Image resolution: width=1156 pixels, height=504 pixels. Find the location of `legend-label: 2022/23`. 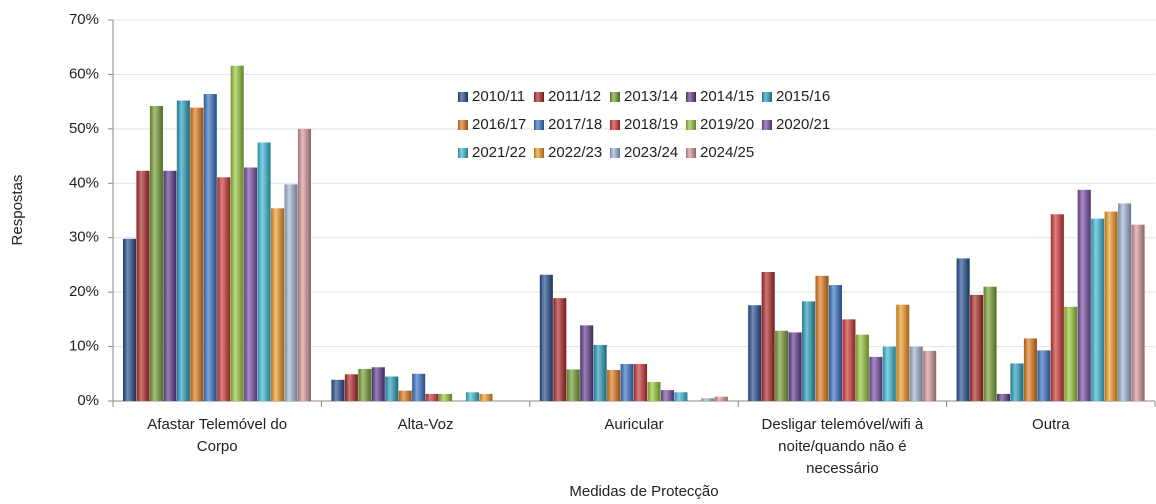

legend-label: 2022/23 is located at coordinates (575, 152).